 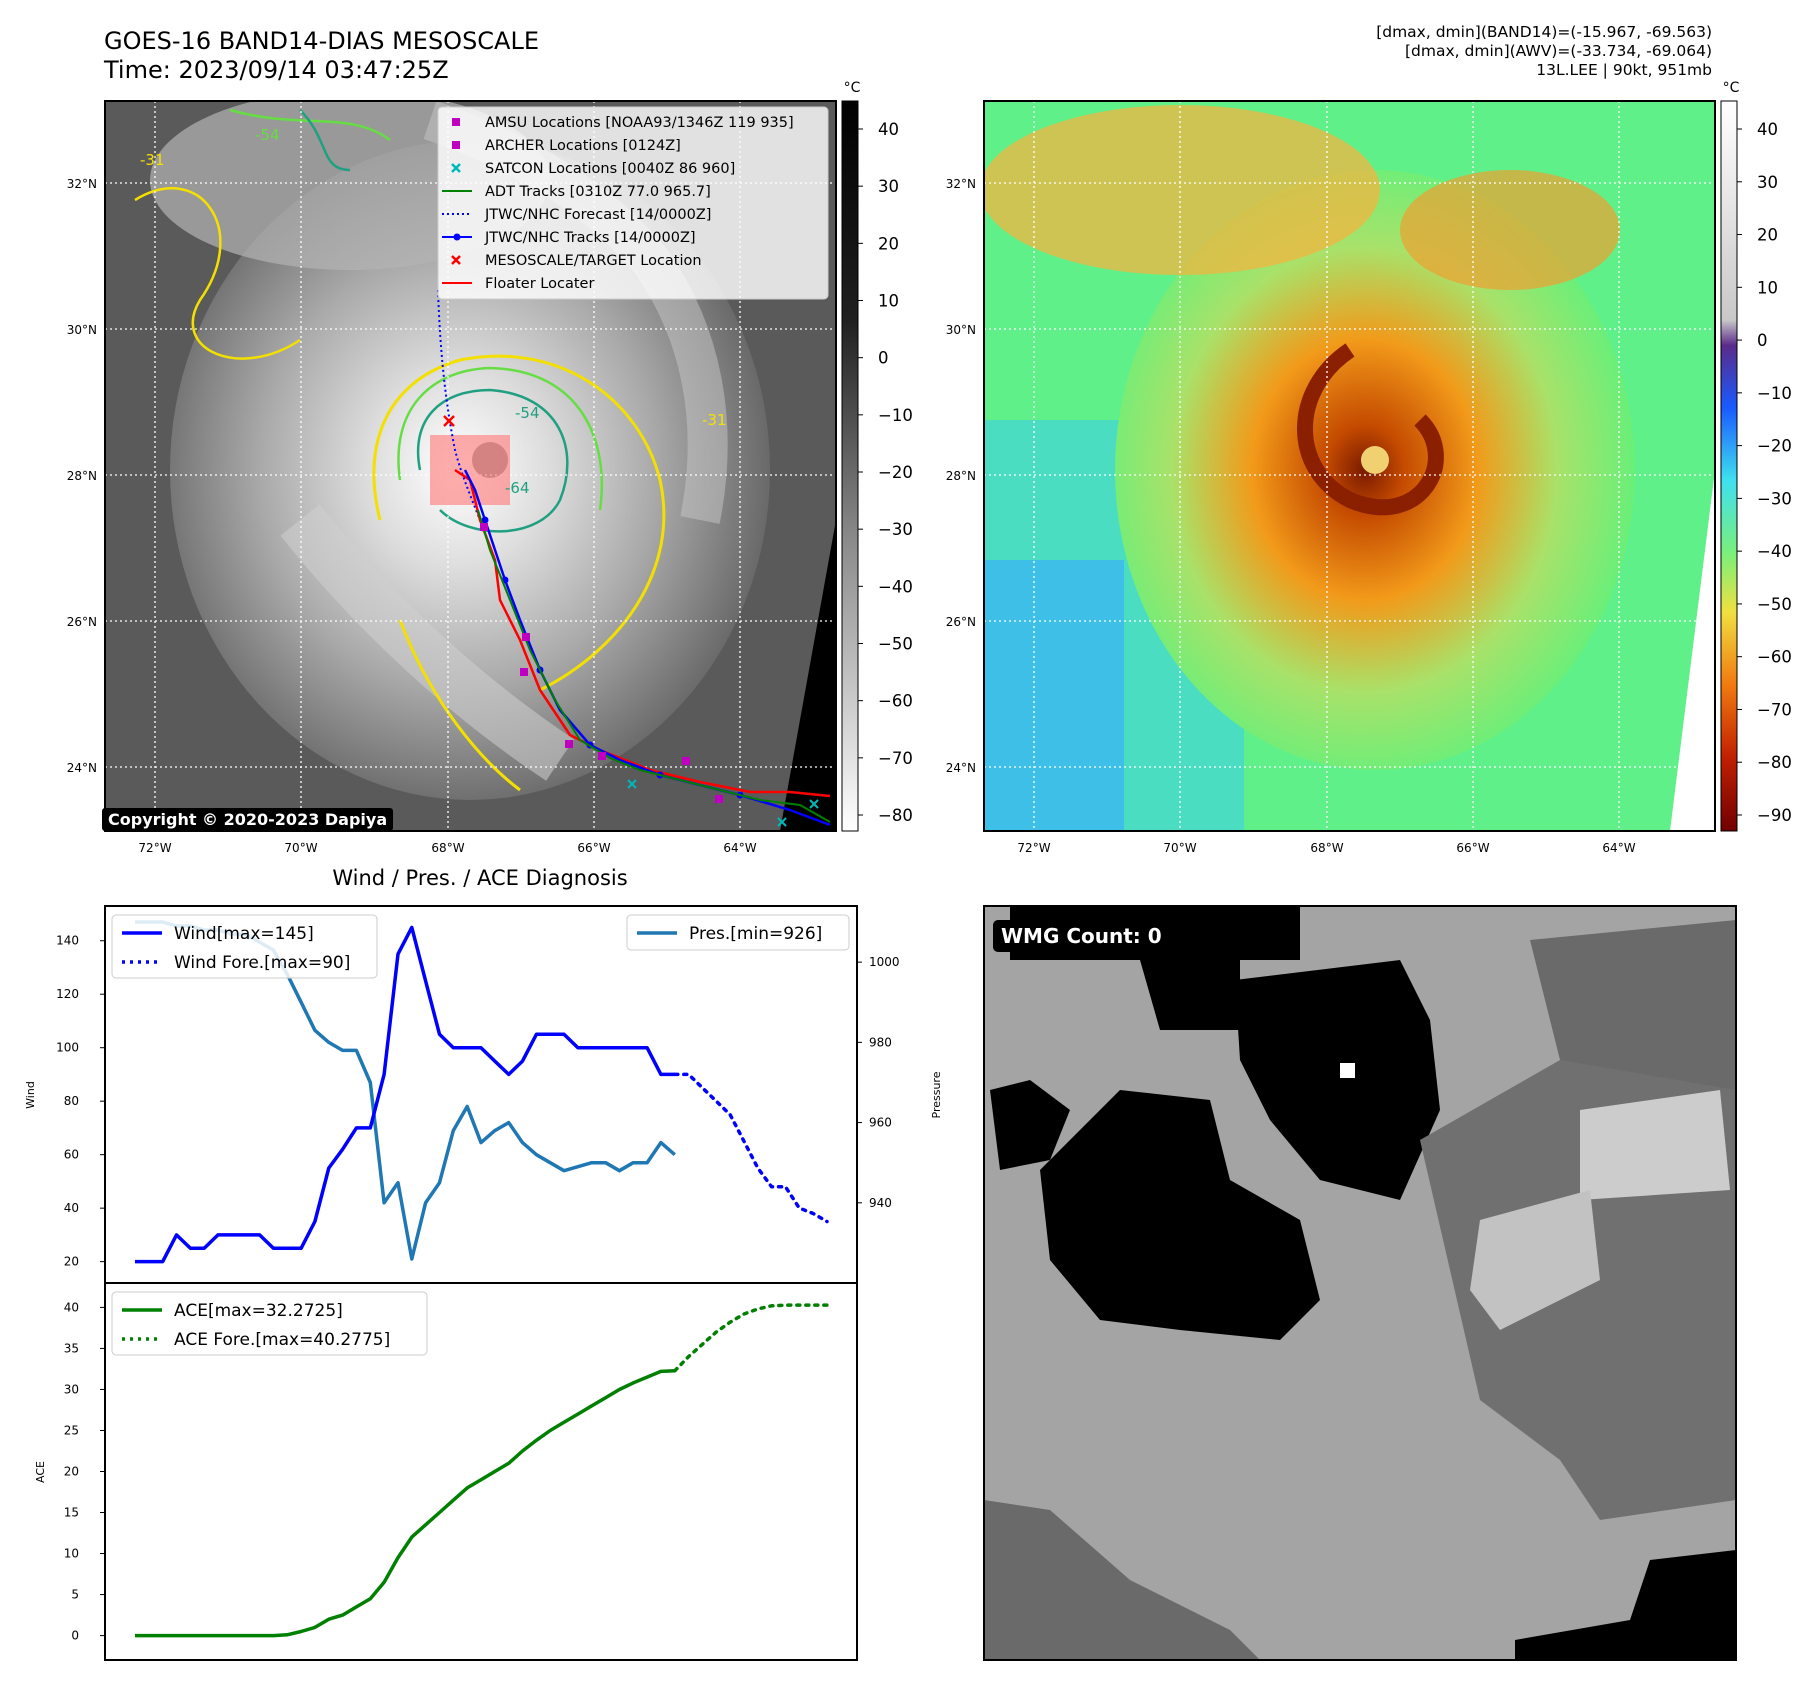 What do you see at coordinates (723, 803) in the screenshot?
I see `satcon-markers` at bounding box center [723, 803].